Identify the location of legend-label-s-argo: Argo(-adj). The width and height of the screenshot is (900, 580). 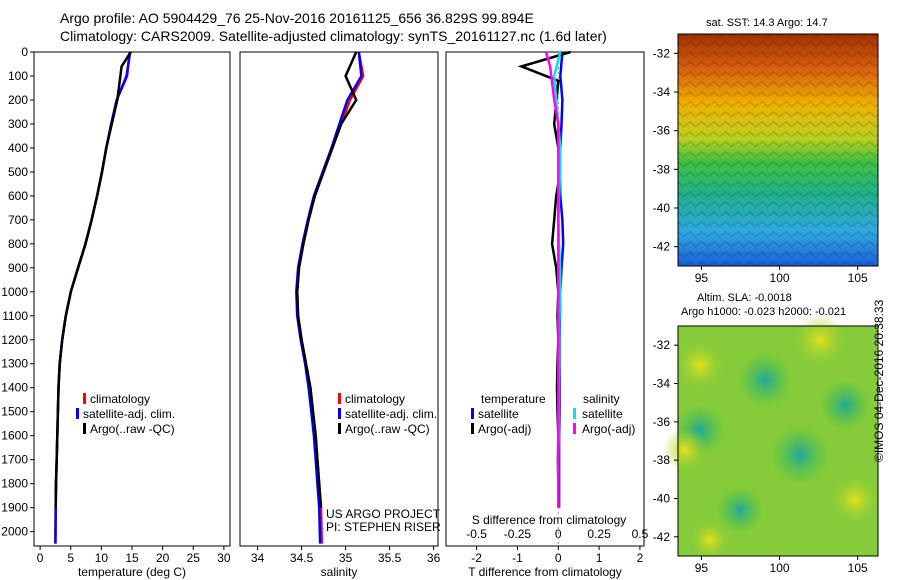
(608, 429).